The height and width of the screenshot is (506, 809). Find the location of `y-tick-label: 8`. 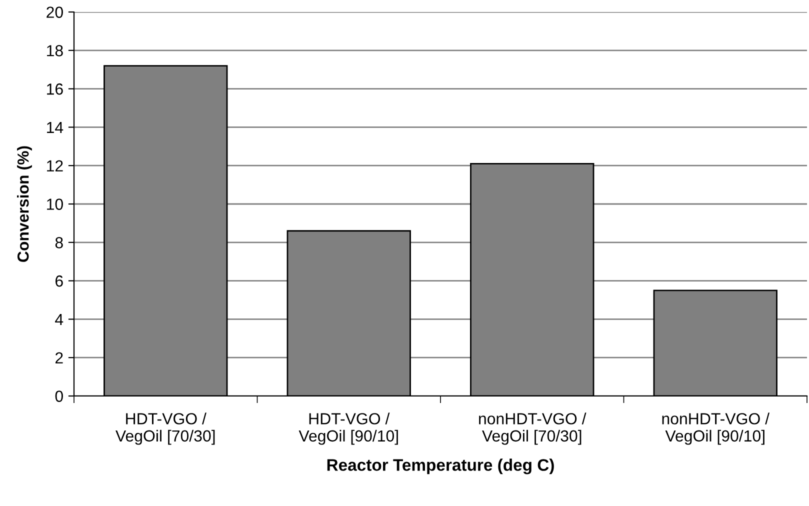

y-tick-label: 8 is located at coordinates (59, 242).